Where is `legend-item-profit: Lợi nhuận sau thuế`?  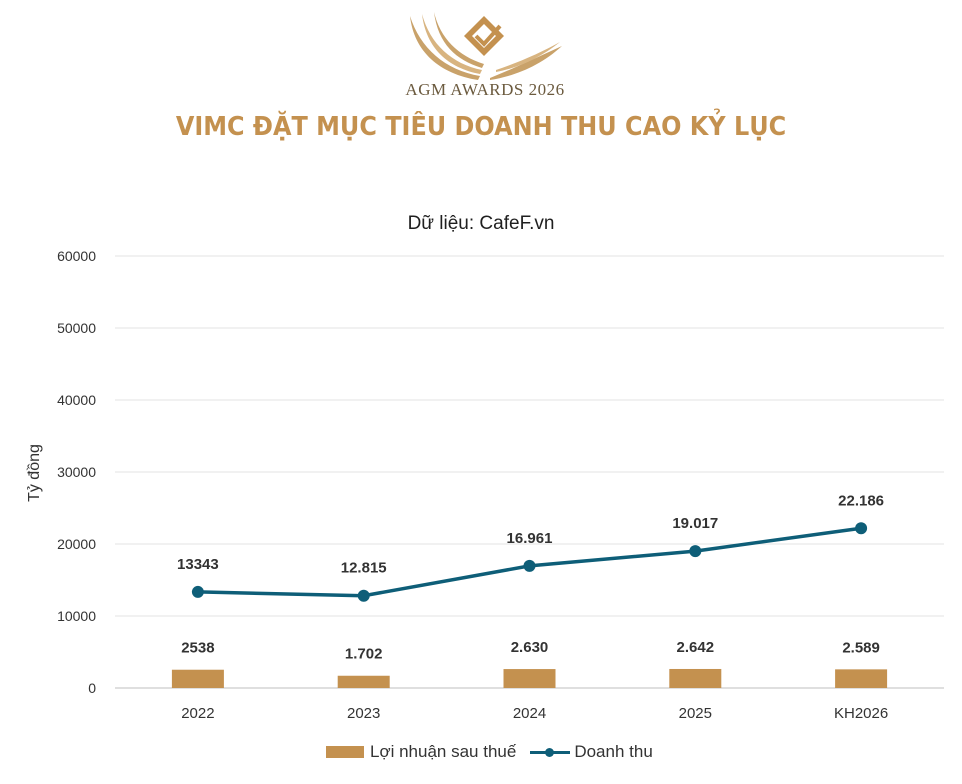 legend-item-profit: Lợi nhuận sau thuế is located at coordinates (421, 752).